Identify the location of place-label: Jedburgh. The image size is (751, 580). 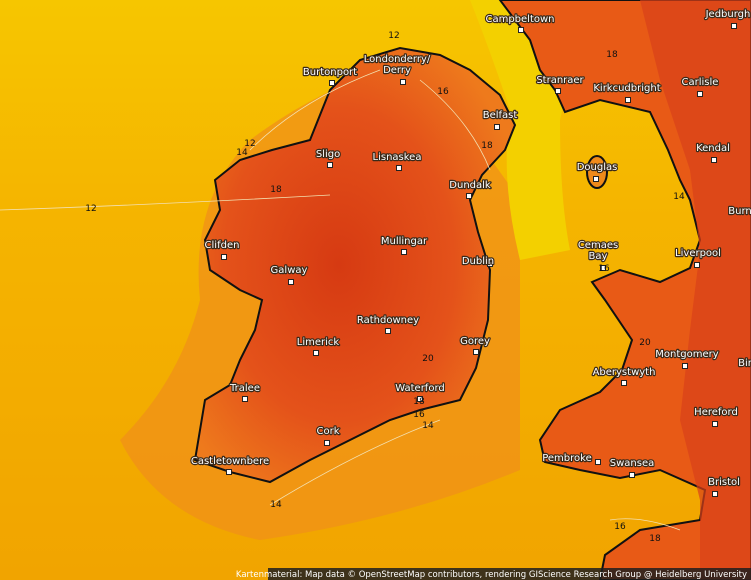
(728, 14).